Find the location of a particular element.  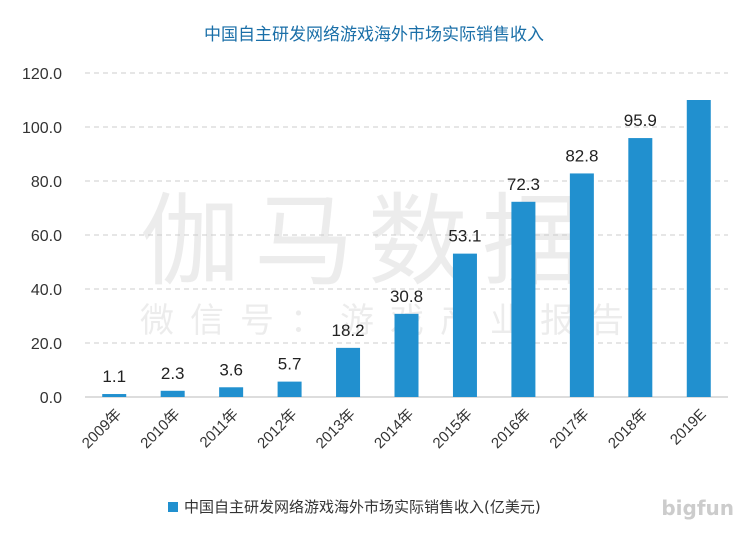

legend-label: 中国自主研发网络游戏海外市场实际销售收入(亿美元) is located at coordinates (362, 507).